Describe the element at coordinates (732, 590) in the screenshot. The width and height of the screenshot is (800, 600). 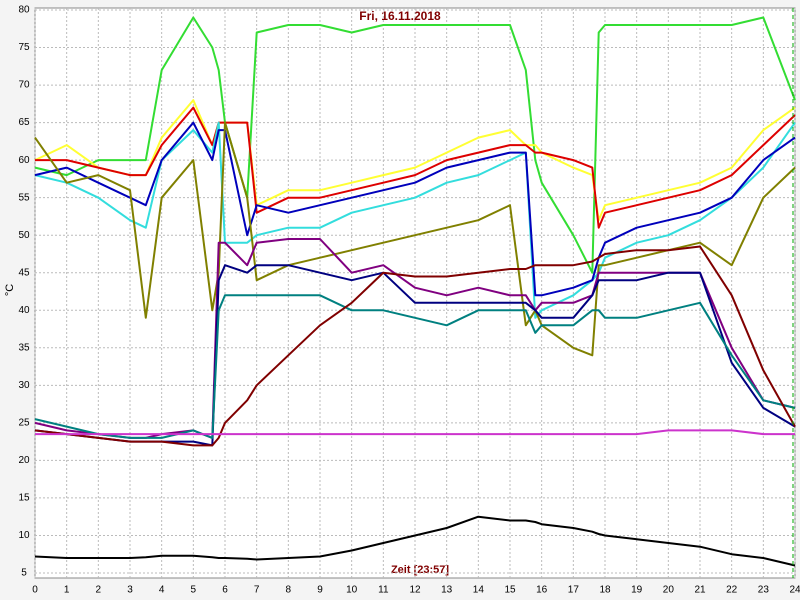
I see `x-tick-label: 22` at that location.